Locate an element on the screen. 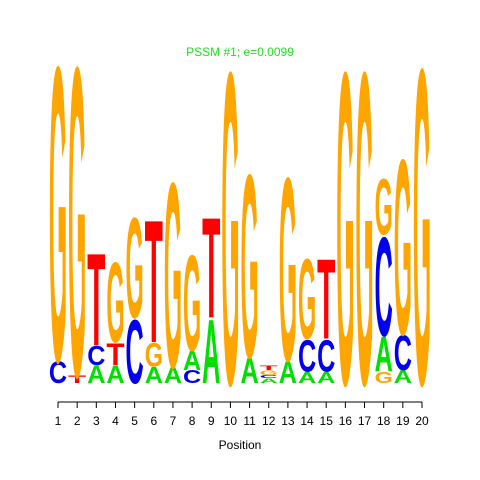 This screenshot has height=480, width=480. x-tick-label: 13 is located at coordinates (288, 421).